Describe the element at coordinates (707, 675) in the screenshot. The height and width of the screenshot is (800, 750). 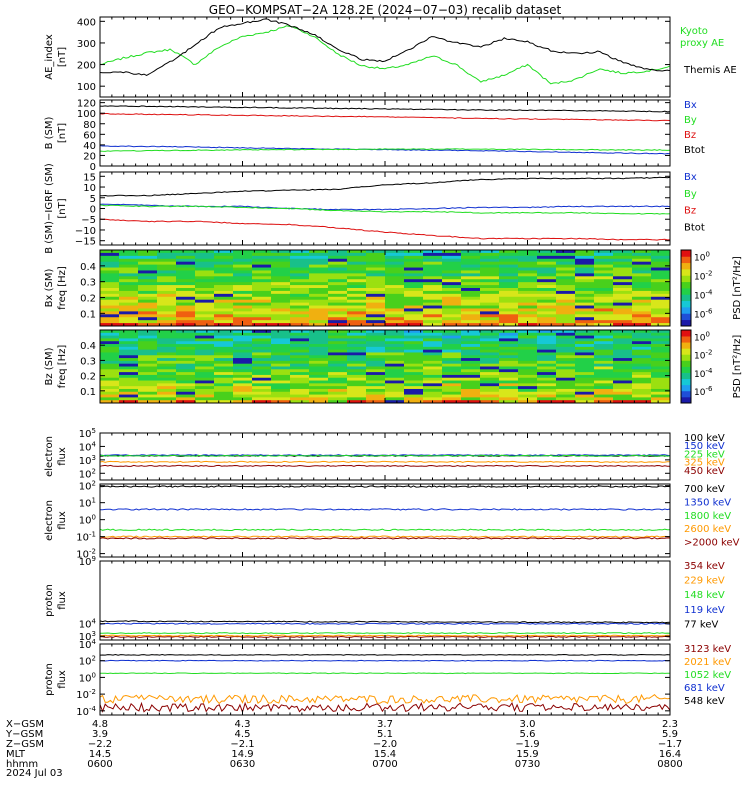
I see `legend-entry: 1052 keV` at that location.